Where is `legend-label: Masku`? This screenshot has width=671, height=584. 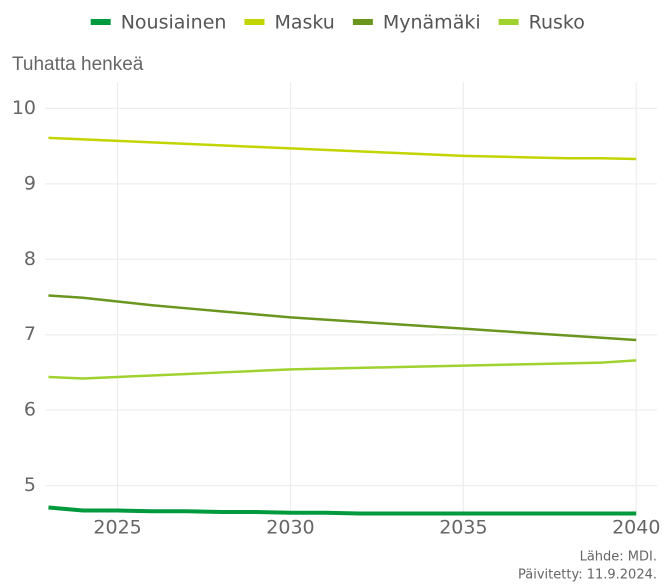
legend-label: Masku is located at coordinates (304, 23).